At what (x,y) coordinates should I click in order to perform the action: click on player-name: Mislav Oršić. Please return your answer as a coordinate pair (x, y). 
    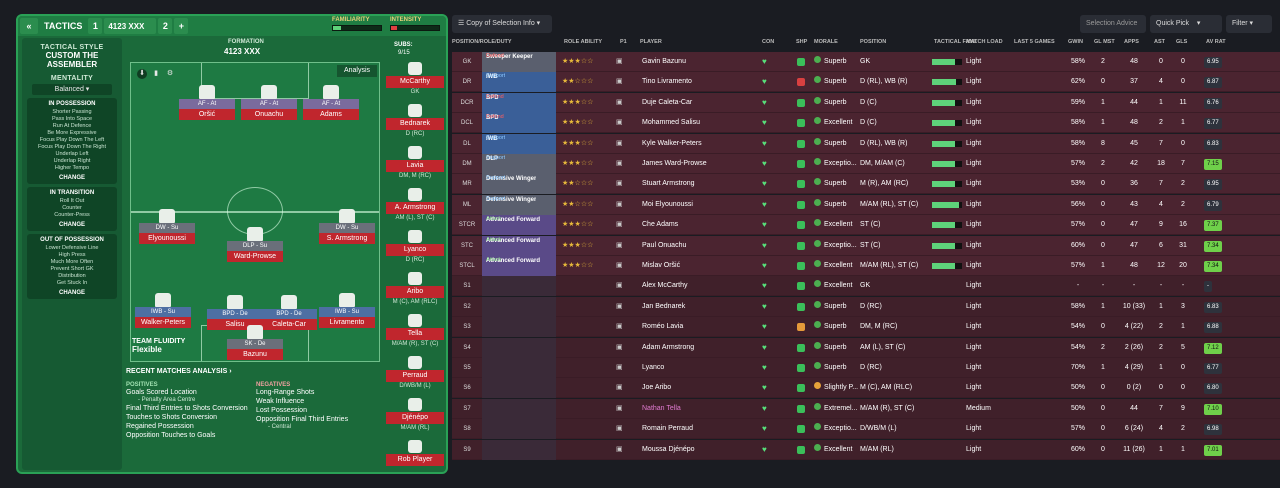
    Looking at the image, I should click on (661, 265).